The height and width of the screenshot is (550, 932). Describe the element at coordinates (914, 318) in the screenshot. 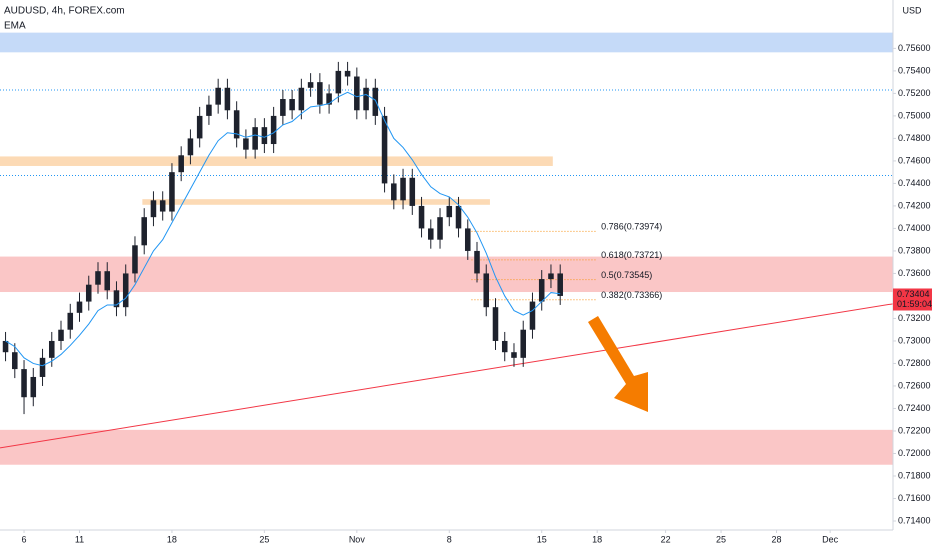

I see `y-tick-label: 0.73200` at that location.